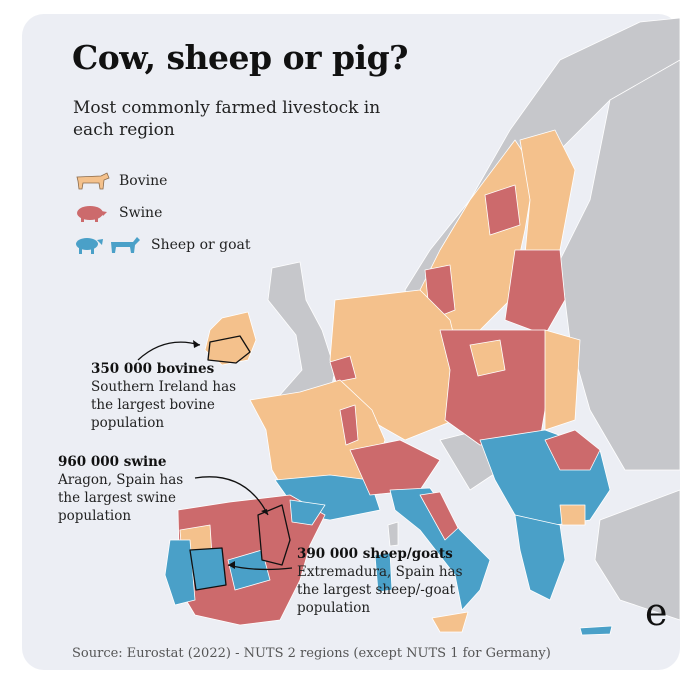 The image size is (700, 686). Describe the element at coordinates (301, 333) in the screenshot. I see `region-uk` at that location.